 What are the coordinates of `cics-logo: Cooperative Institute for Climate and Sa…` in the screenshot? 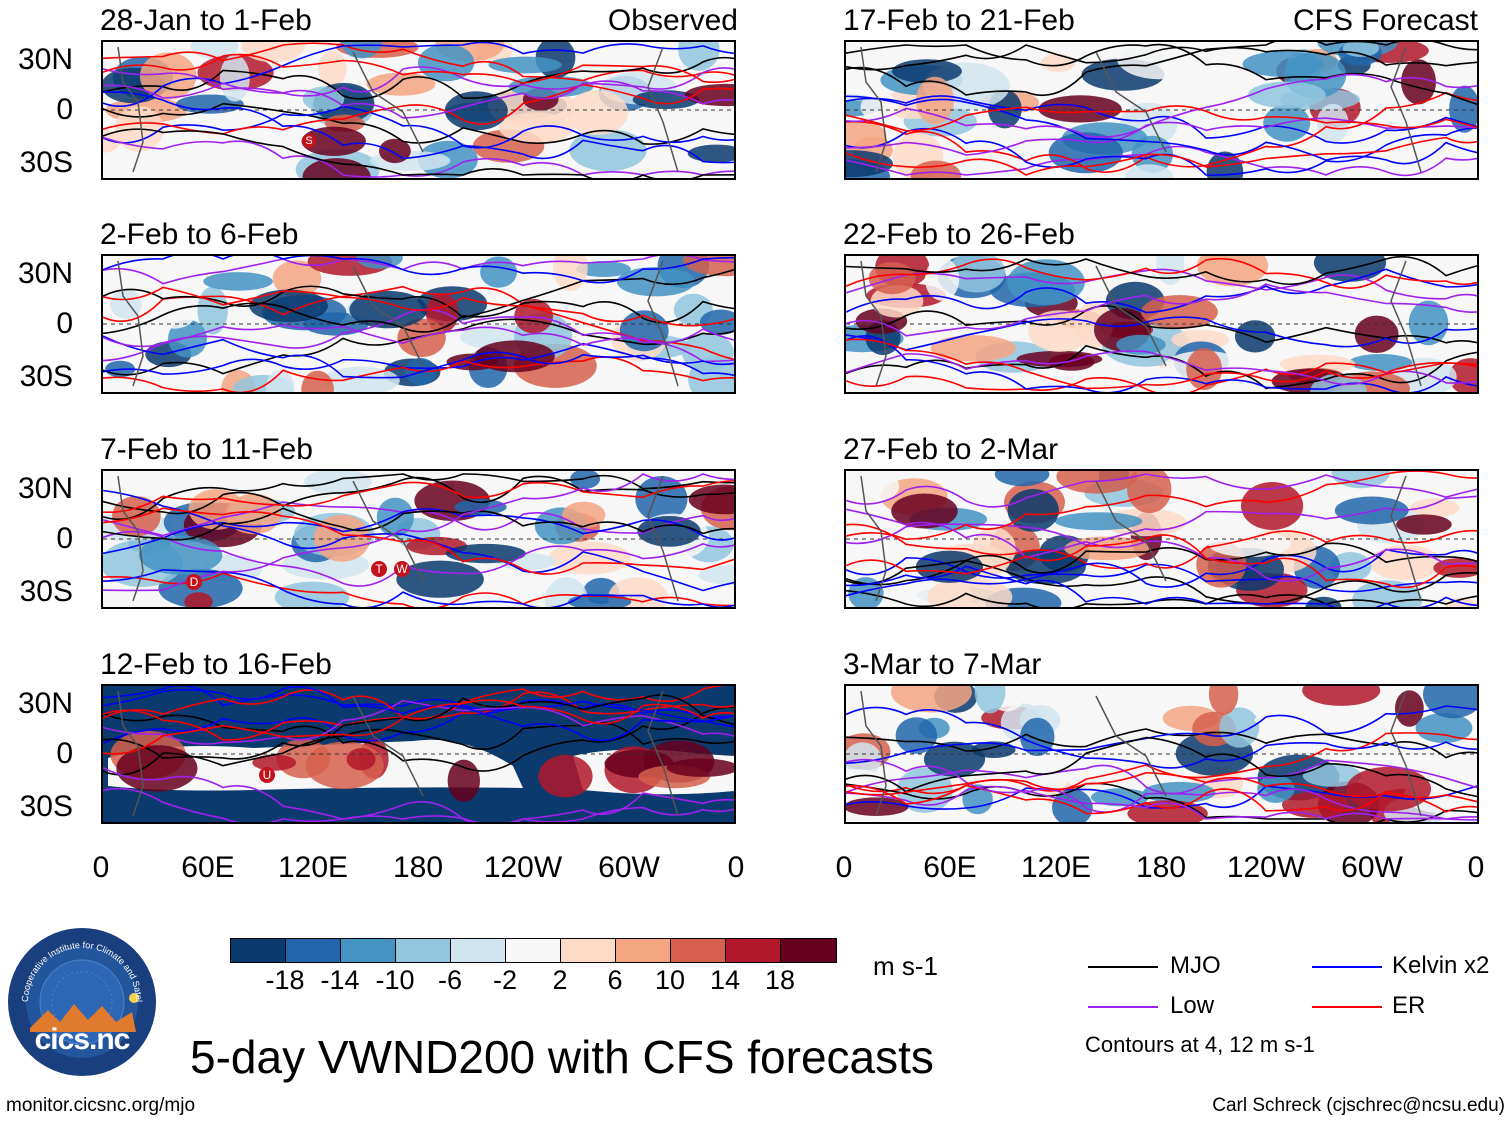 It's located at (80, 998).